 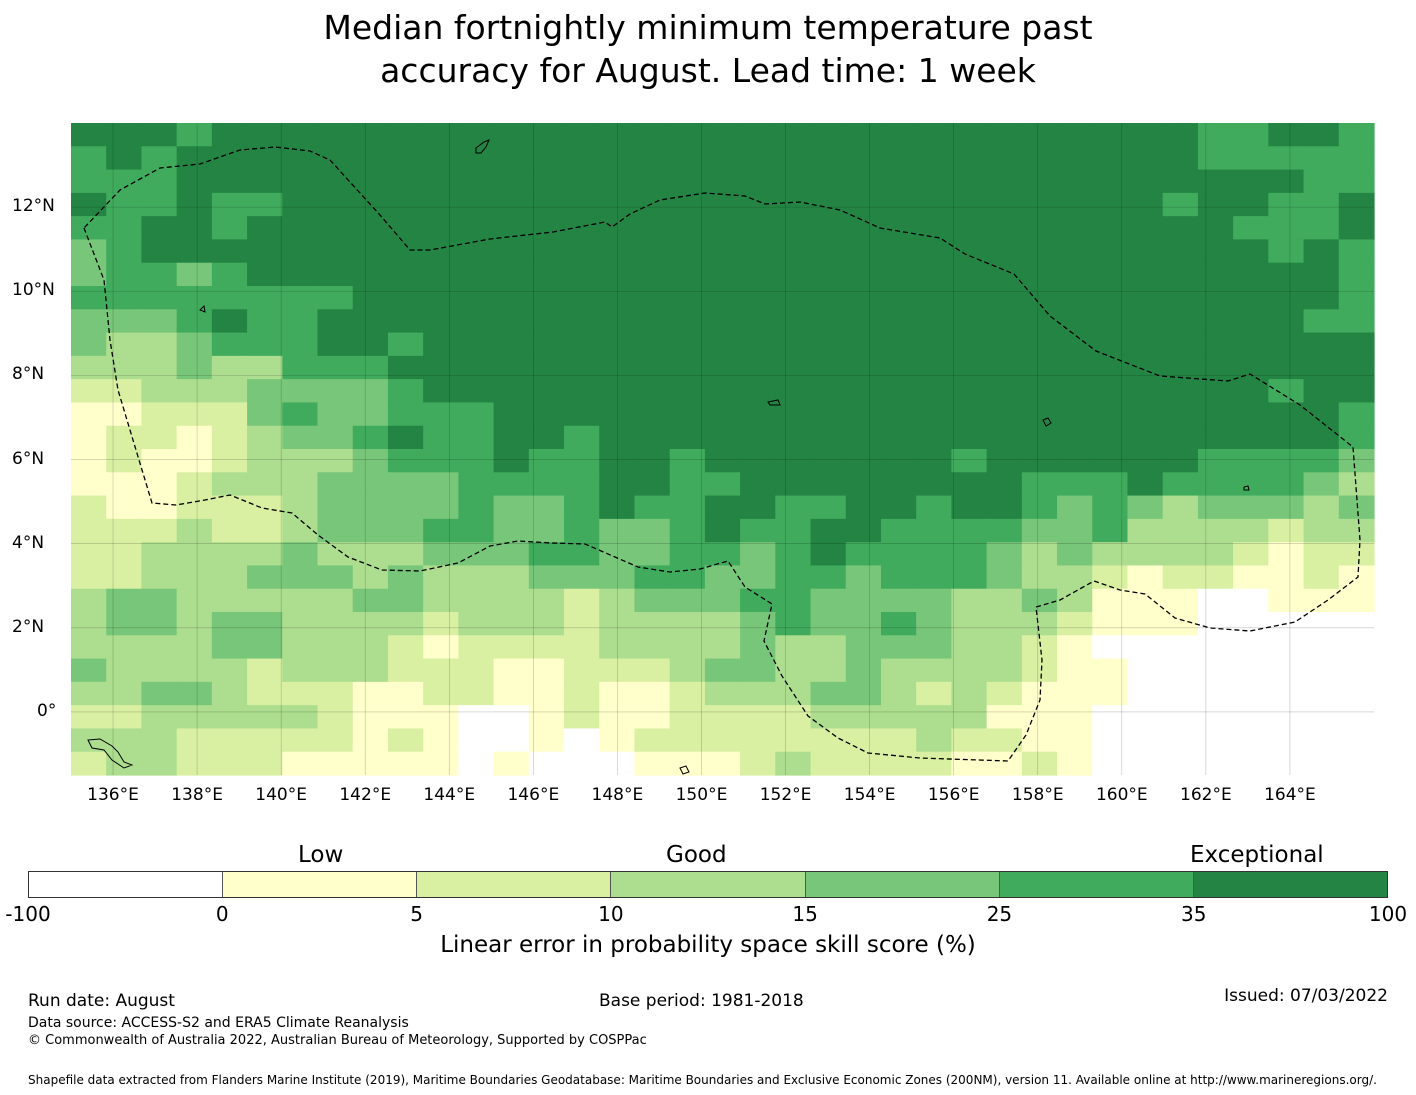 What do you see at coordinates (47, 710) in the screenshot?
I see `latitude-label: 0°` at bounding box center [47, 710].